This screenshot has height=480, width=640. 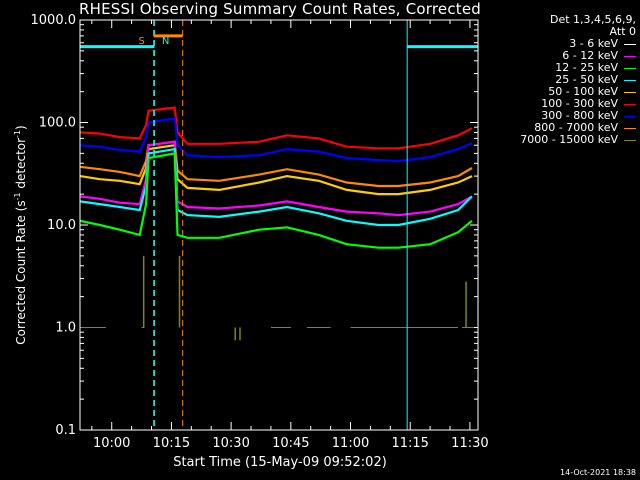 What do you see at coordinates (576, 127) in the screenshot?
I see `legend-label: 800 - 7000 keV` at bounding box center [576, 127].